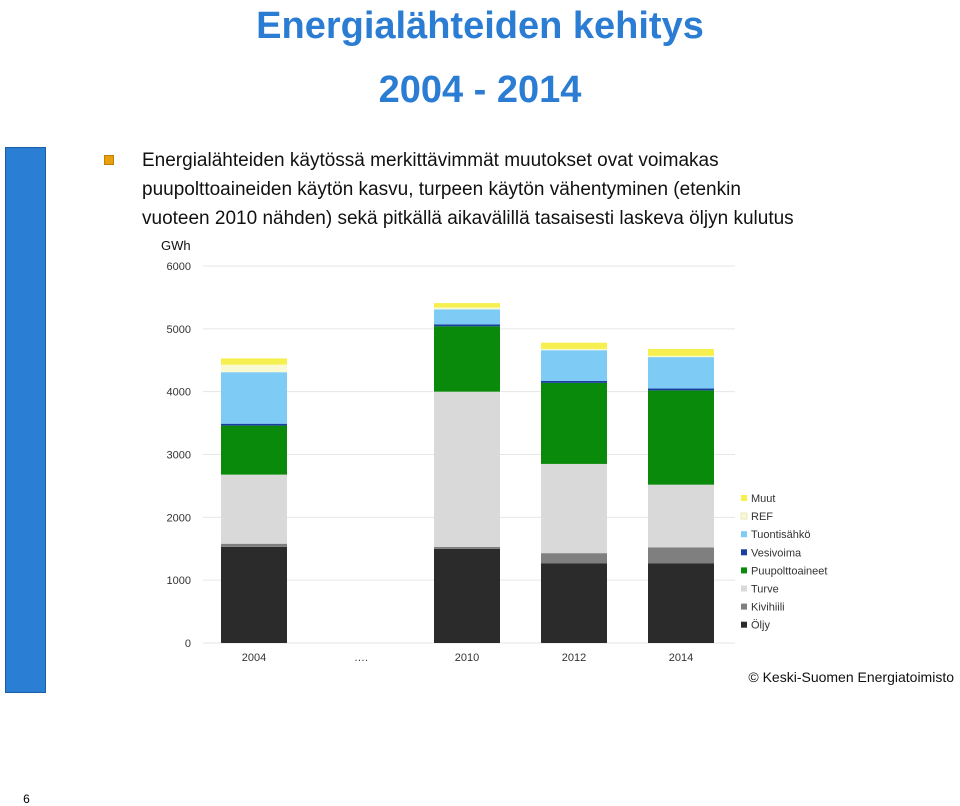 Image resolution: width=960 pixels, height=806 pixels. Describe the element at coordinates (179, 330) in the screenshot. I see `y-tick-label: 5000` at that location.